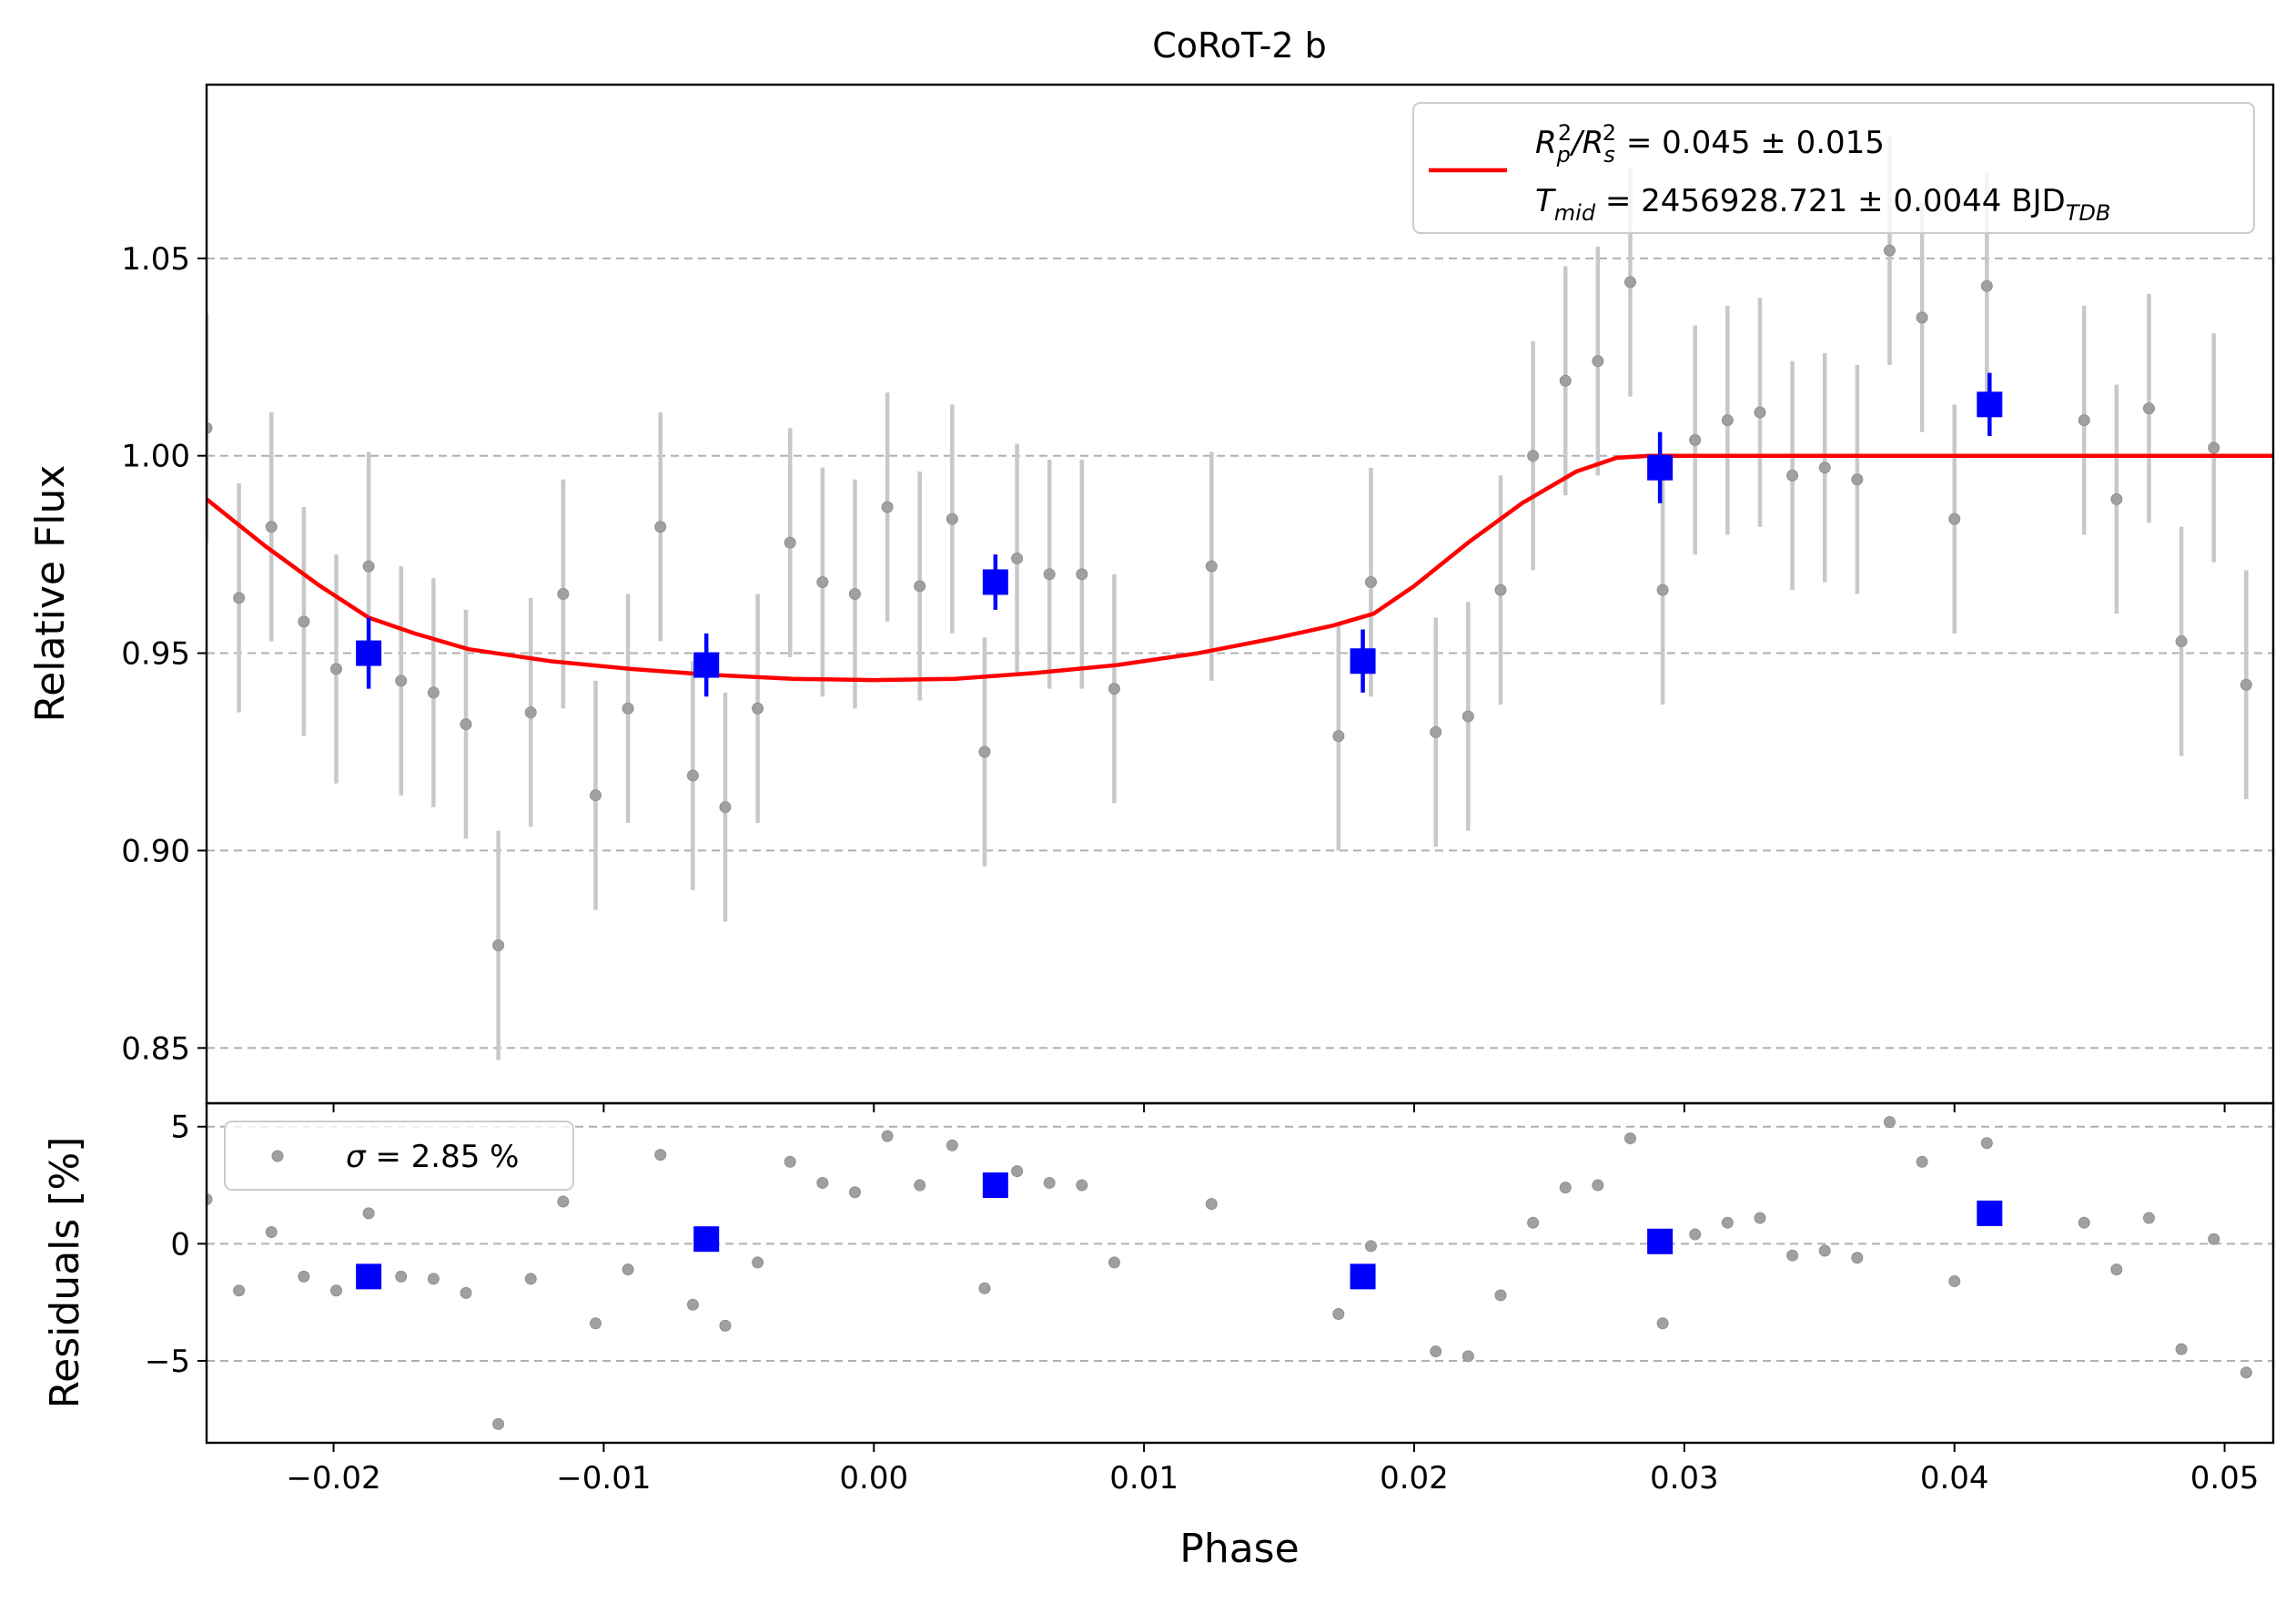 Image resolution: width=2296 pixels, height=1603 pixels. I want to click on residual-legend-box, so click(399, 1156).